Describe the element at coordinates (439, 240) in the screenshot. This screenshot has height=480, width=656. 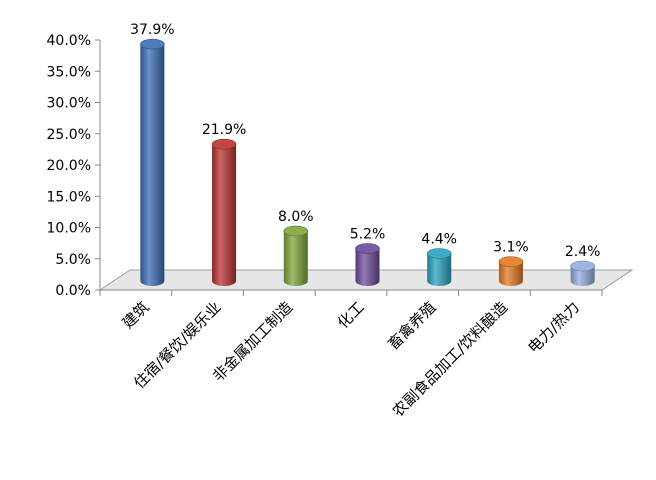
I see `data-label: 4.4%` at that location.